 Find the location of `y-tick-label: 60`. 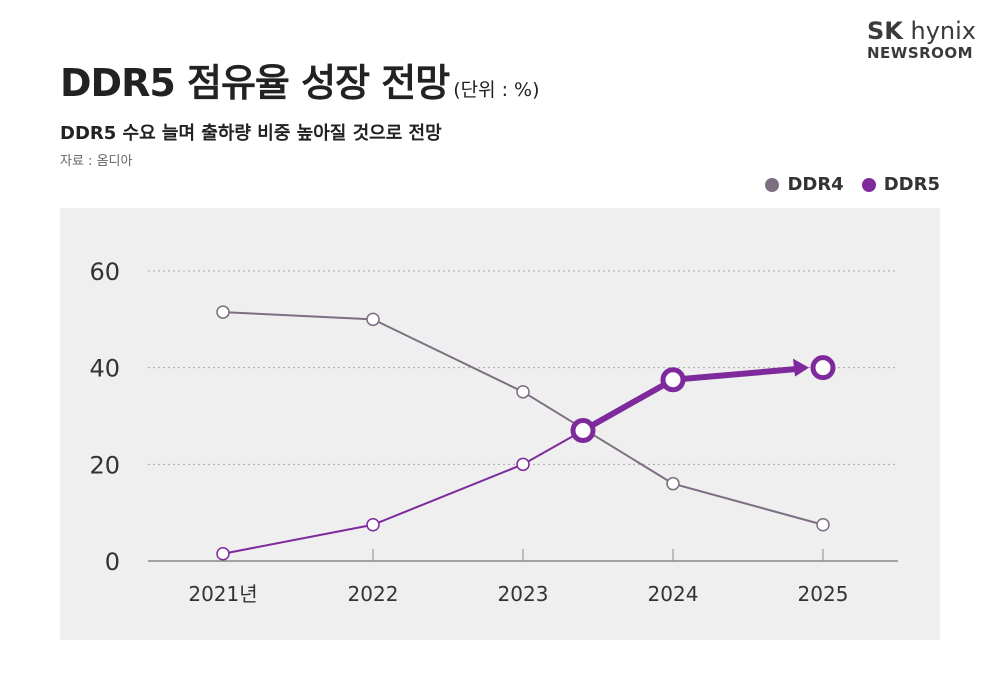

y-tick-label: 60 is located at coordinates (104, 272).